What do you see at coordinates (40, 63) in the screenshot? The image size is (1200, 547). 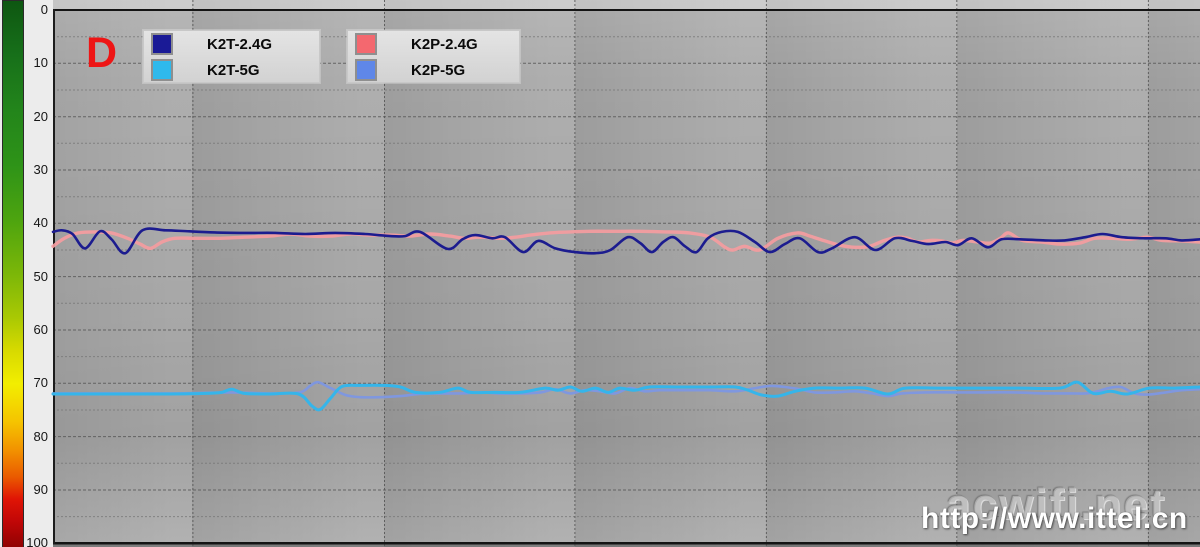 I see `y-axis-tick: 10` at bounding box center [40, 63].